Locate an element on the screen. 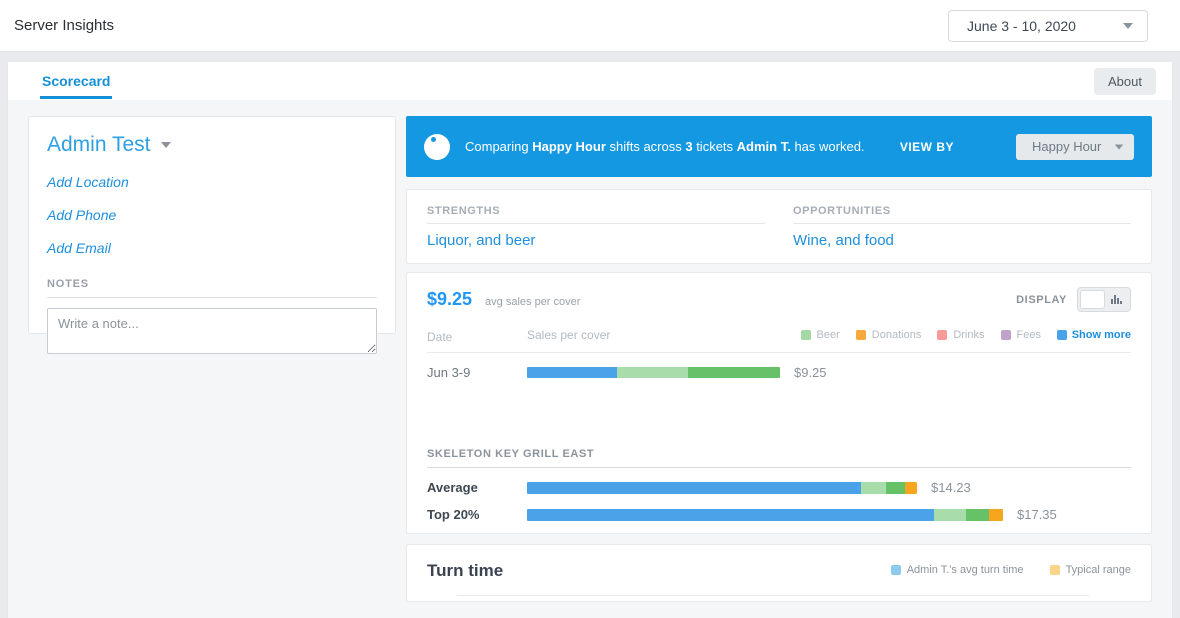 Image resolution: width=1180 pixels, height=618 pixels. location-bar-rows: Average $14.23 Top 20% $17.35 is located at coordinates (779, 501).